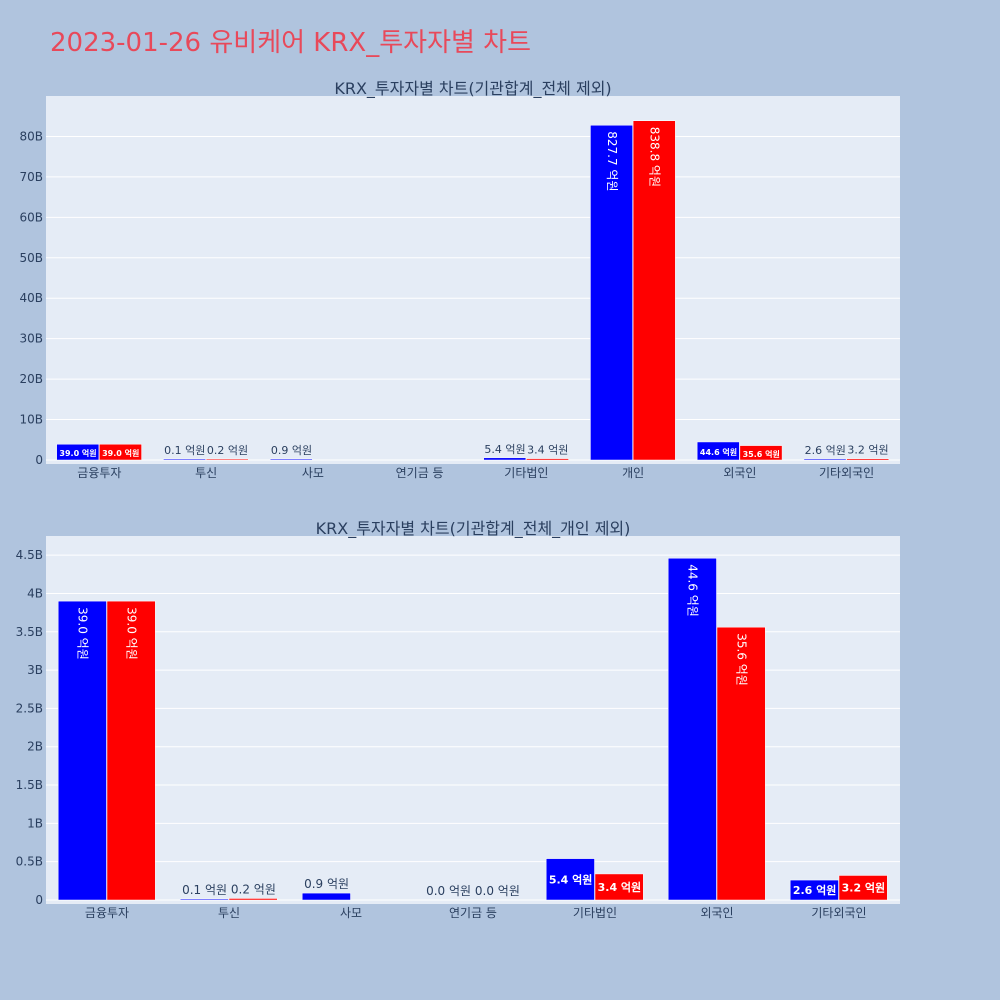 This screenshot has width=1000, height=1000. I want to click on x-tick-label: 개인, so click(633, 473).